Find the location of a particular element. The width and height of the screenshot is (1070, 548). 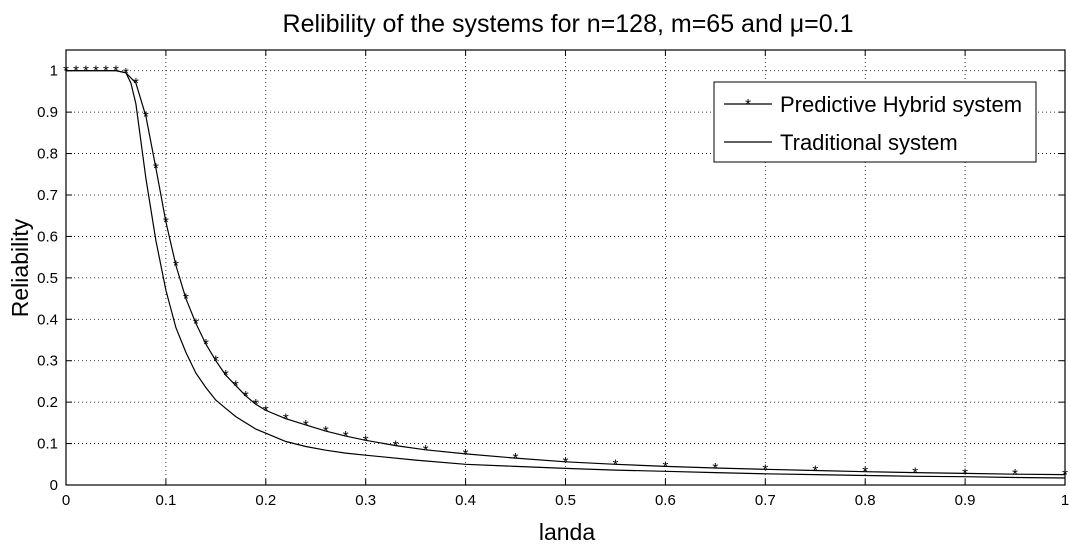

x-tick-label: 1 is located at coordinates (1065, 500).